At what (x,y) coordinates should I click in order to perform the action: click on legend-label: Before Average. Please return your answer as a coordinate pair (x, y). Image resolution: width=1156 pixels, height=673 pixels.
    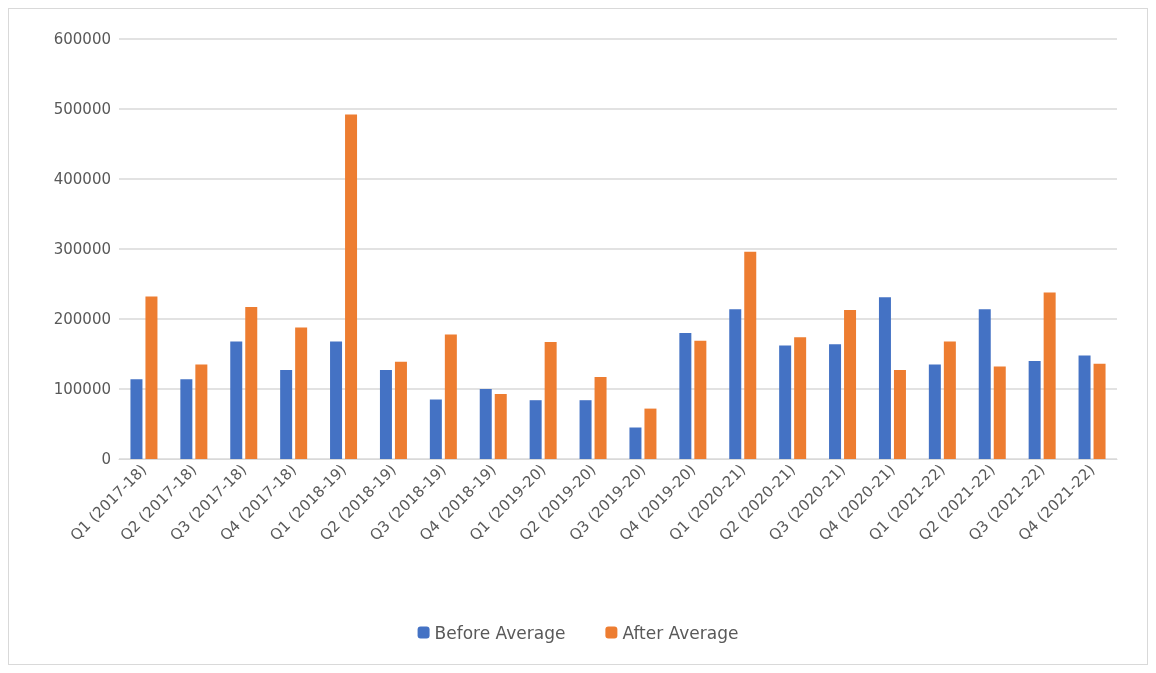
    Looking at the image, I should click on (500, 632).